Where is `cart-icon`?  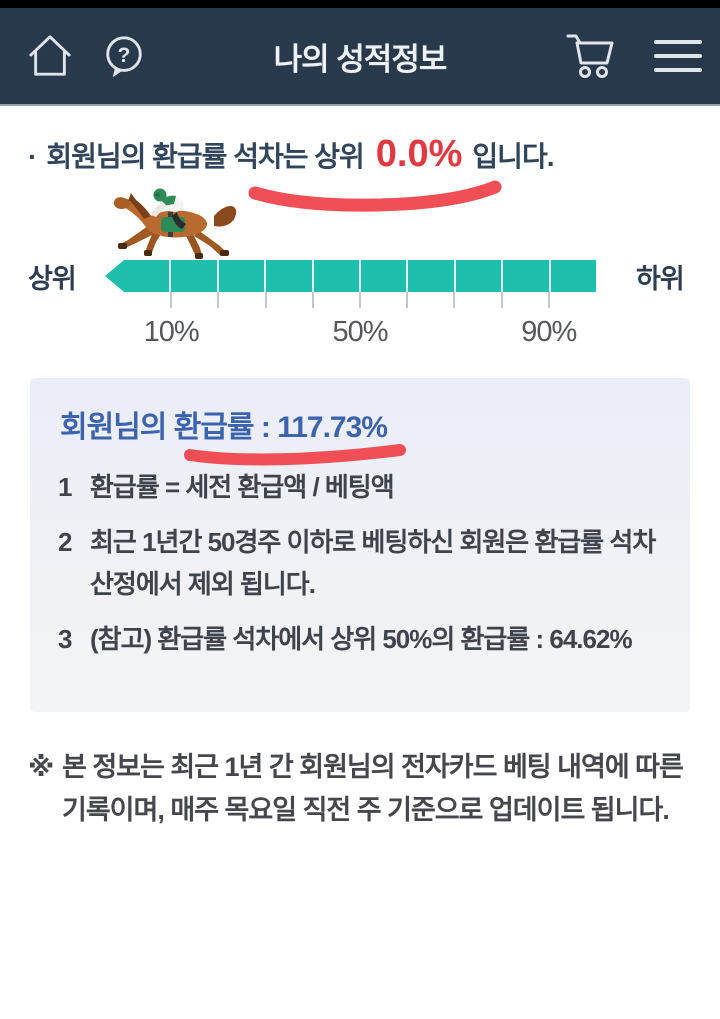 cart-icon is located at coordinates (591, 56).